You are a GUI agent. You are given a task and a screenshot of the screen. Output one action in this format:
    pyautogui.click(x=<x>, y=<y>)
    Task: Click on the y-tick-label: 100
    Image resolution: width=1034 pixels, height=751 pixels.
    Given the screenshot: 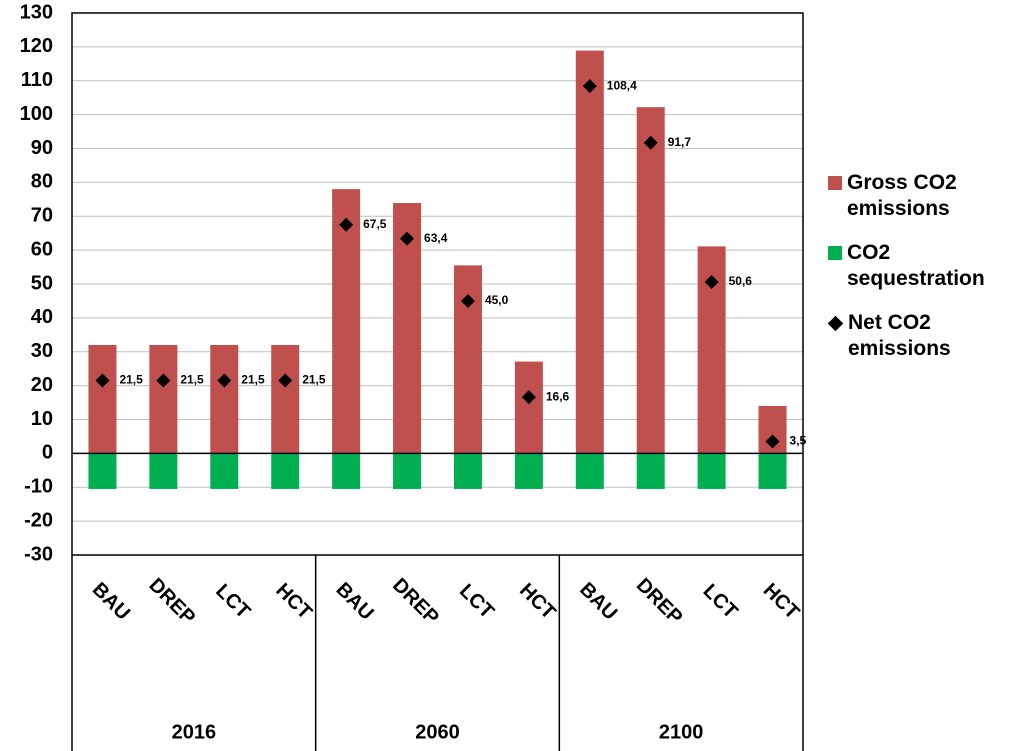 What is the action you would take?
    pyautogui.click(x=36, y=114)
    